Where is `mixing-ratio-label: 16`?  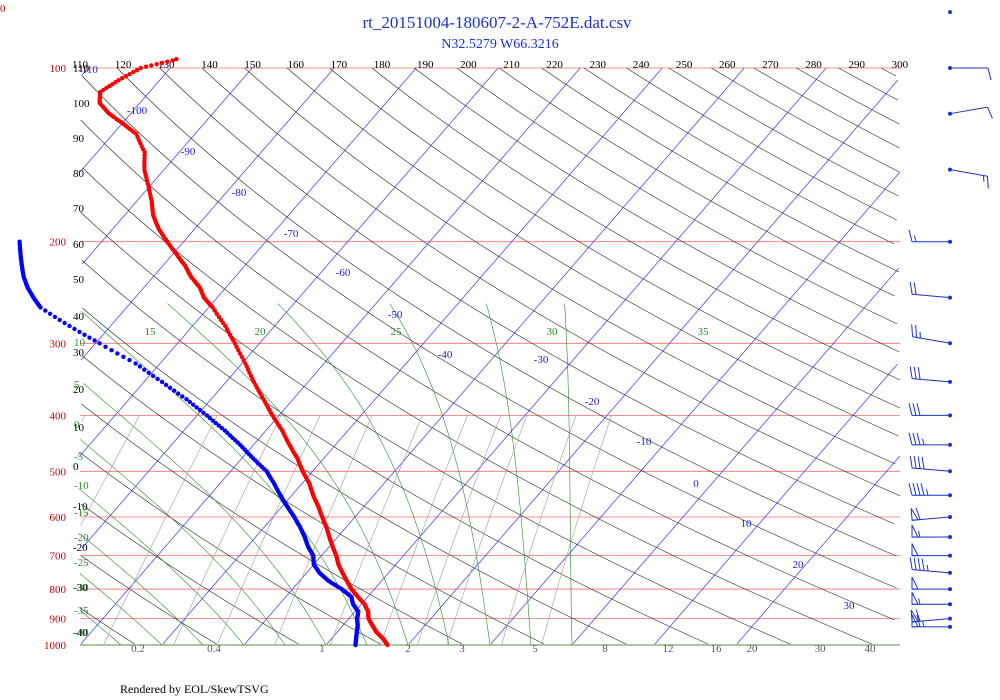
mixing-ratio-label: 16 is located at coordinates (717, 649).